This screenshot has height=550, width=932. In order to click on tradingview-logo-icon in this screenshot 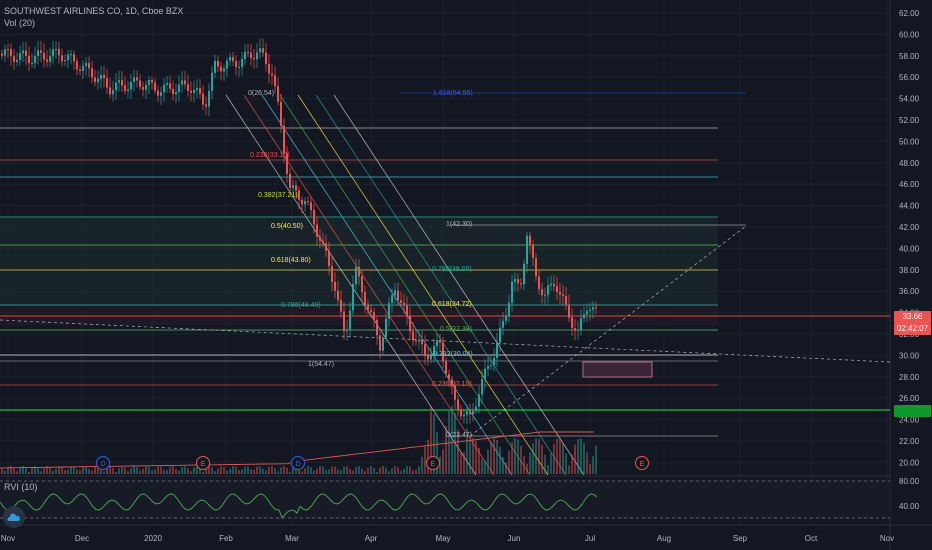, I will do `click(14, 517)`.